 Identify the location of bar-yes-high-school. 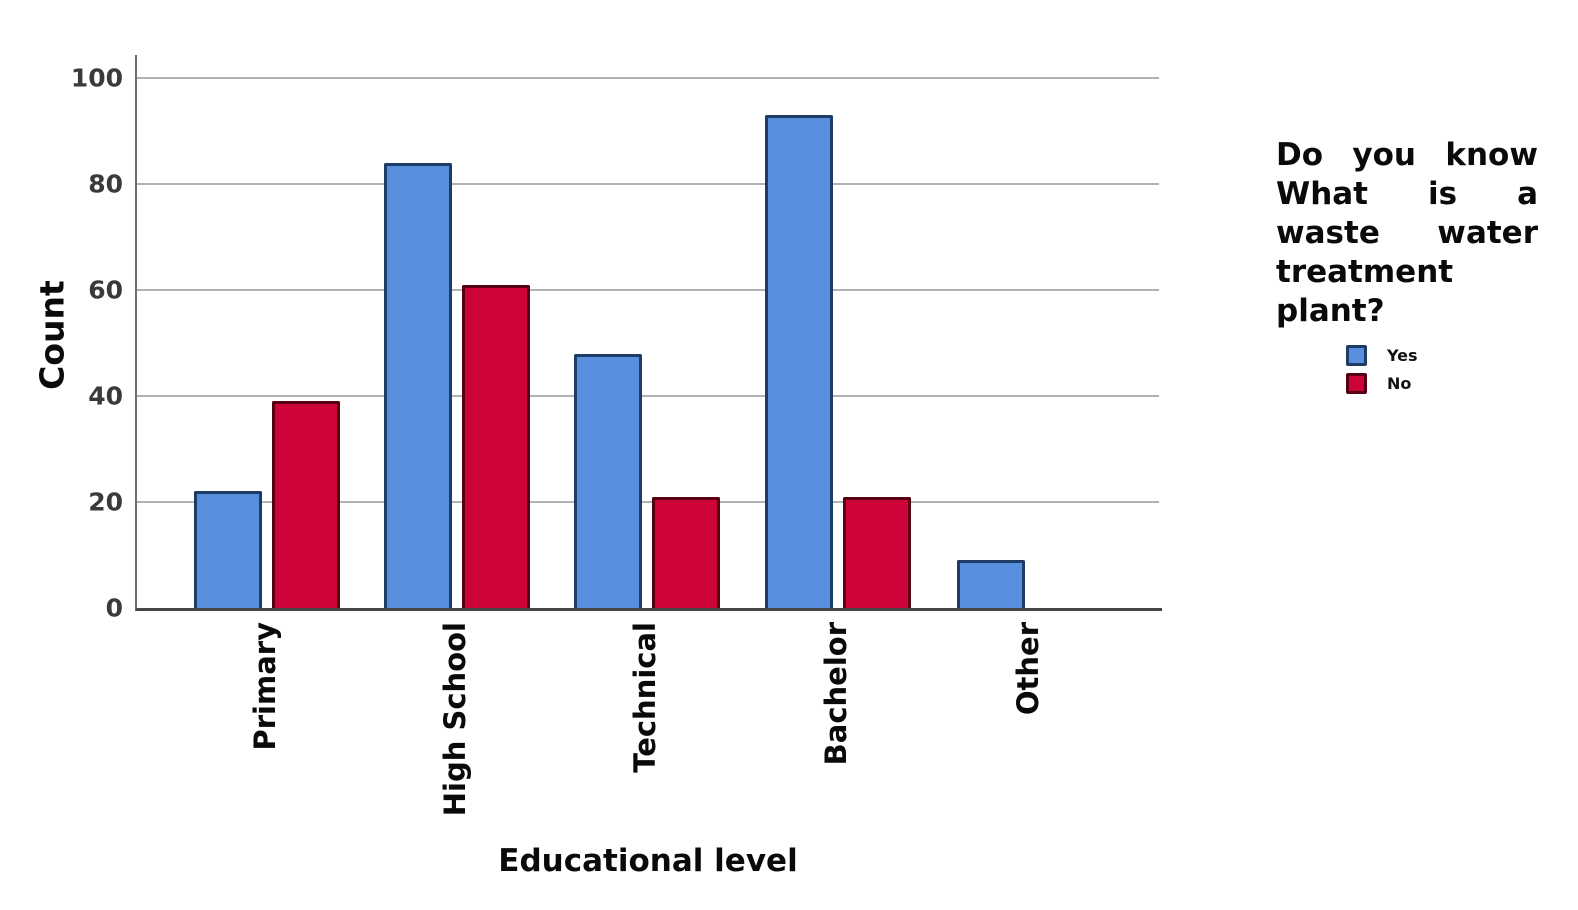
(418, 385).